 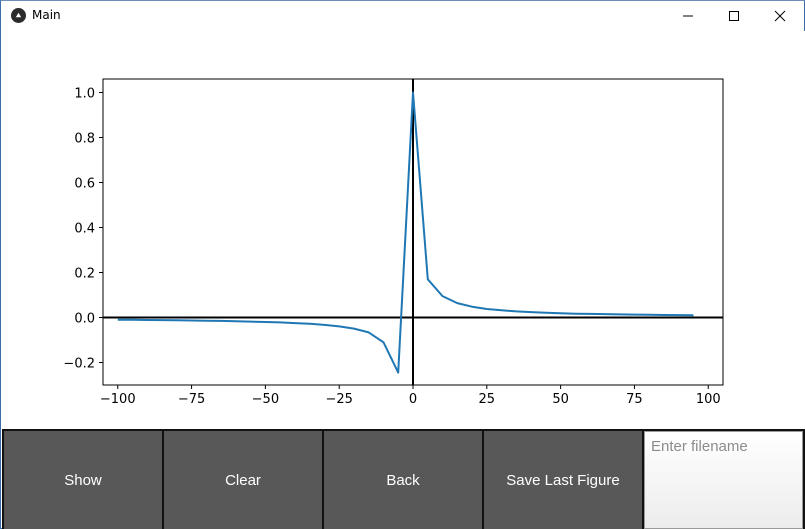 I want to click on y-tick-label: 0.4, so click(x=84, y=229).